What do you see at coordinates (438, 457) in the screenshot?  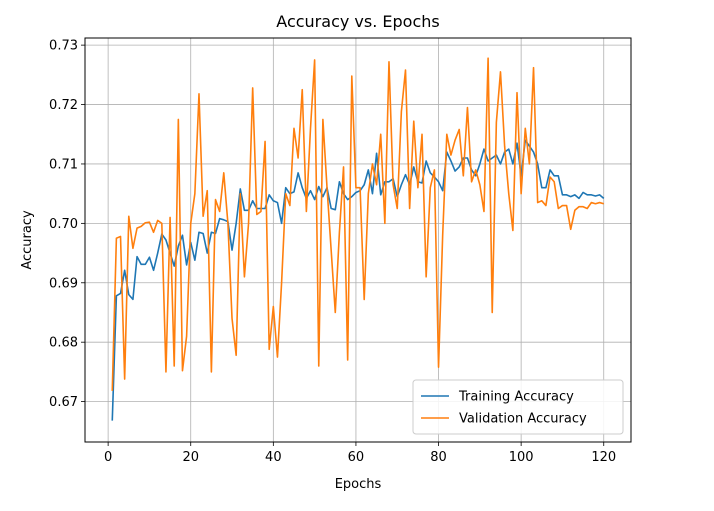 I see `x-tick-label: 80` at bounding box center [438, 457].